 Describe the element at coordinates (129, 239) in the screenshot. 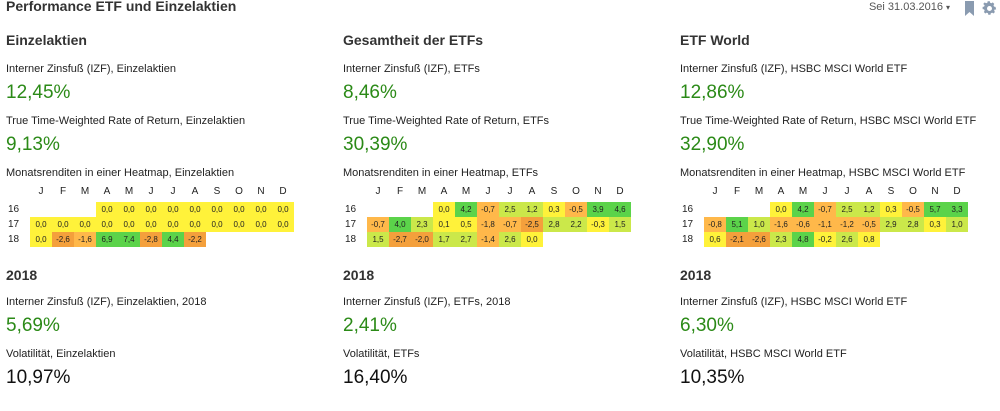

I see `heatmap-cell: 7,4` at that location.